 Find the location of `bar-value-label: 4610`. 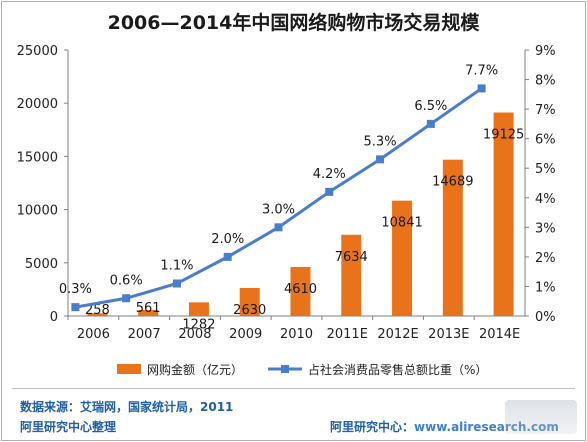

bar-value-label: 4610 is located at coordinates (300, 289).